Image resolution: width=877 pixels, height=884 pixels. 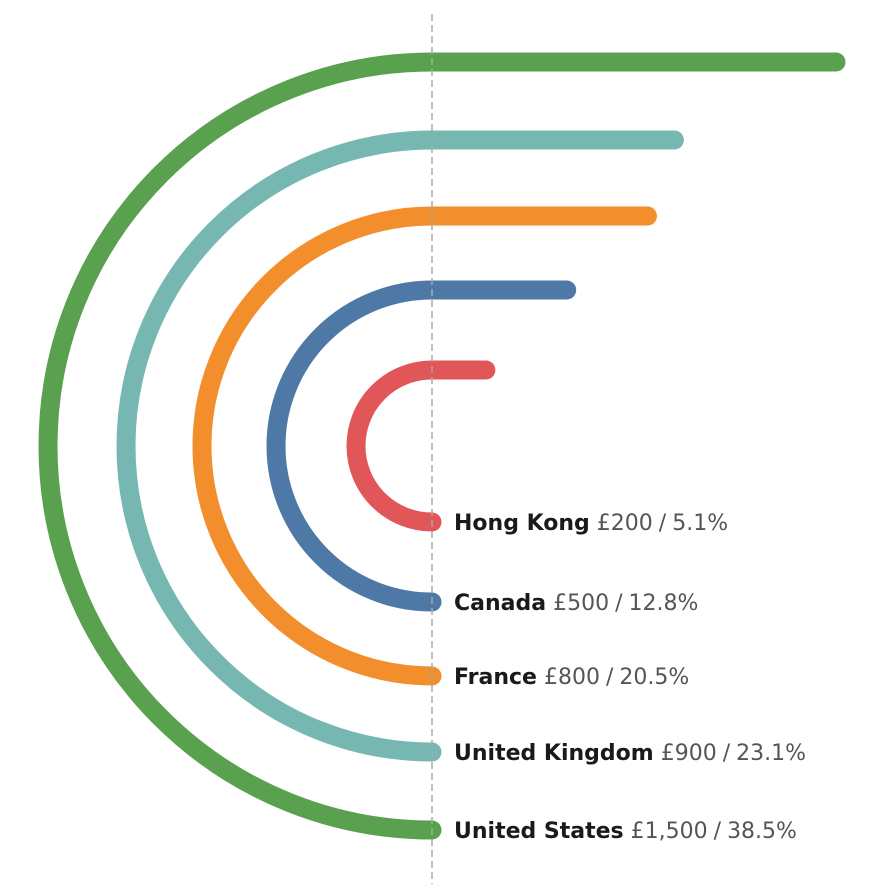 I want to click on data-label-hong-kong: Hong Kong £200/5.1%, so click(x=591, y=523).